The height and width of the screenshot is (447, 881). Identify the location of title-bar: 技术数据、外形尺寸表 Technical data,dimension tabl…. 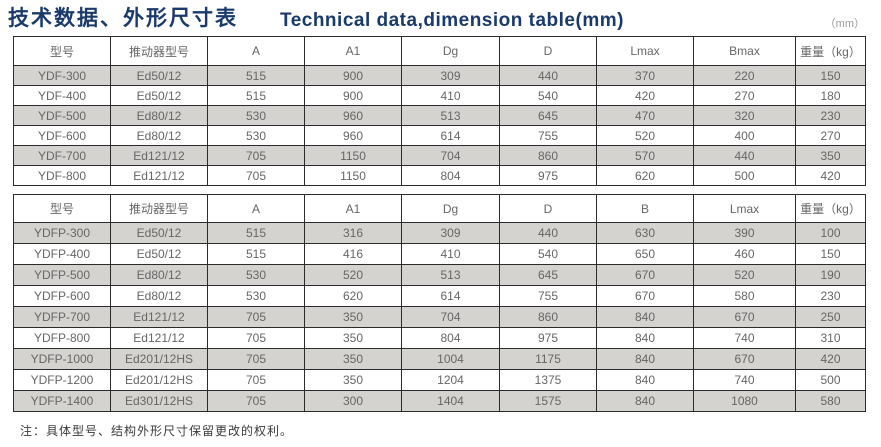
(440, 18).